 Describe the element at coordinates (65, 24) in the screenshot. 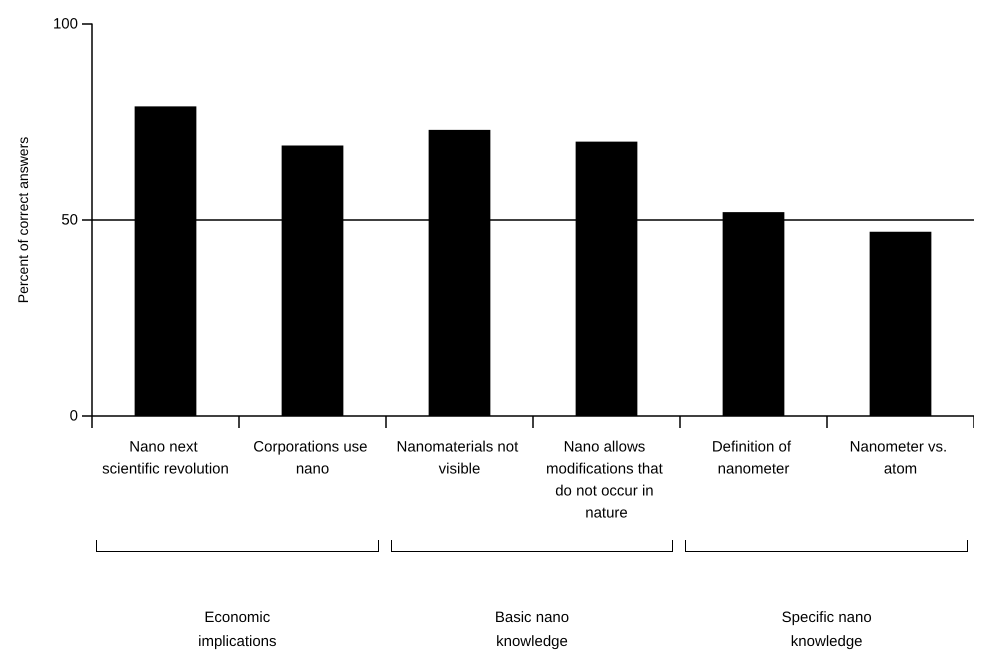

I see `y-tick-label: 100` at that location.